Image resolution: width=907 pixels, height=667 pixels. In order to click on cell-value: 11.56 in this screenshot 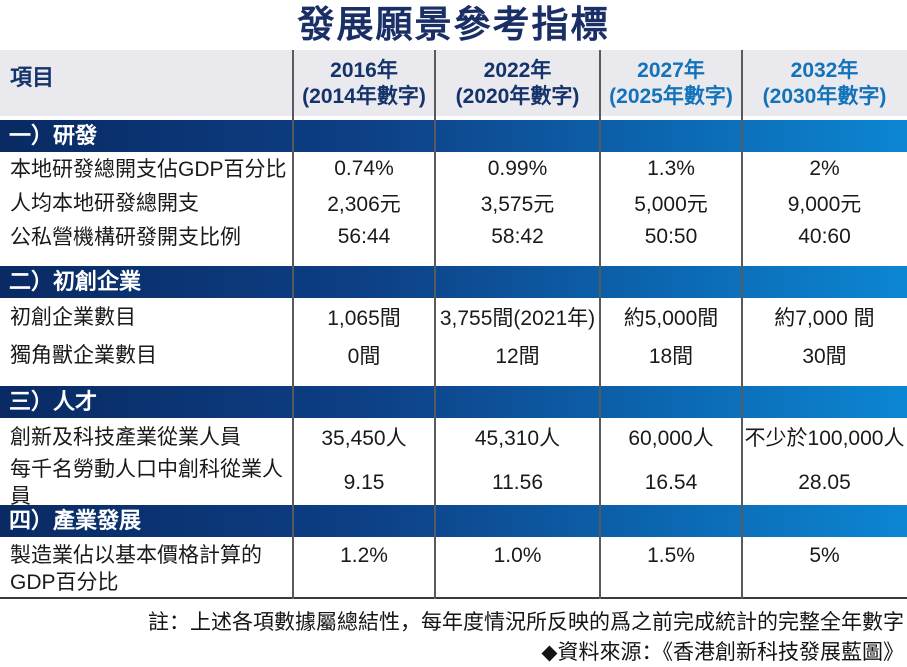, I will do `click(517, 482)`.